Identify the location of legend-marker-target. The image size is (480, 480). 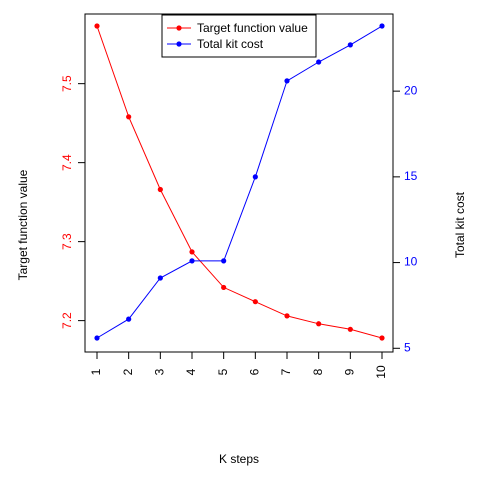
(179, 28).